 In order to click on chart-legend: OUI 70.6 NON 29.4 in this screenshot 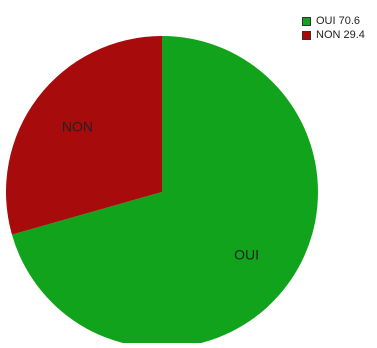, I will do `click(333, 28)`.